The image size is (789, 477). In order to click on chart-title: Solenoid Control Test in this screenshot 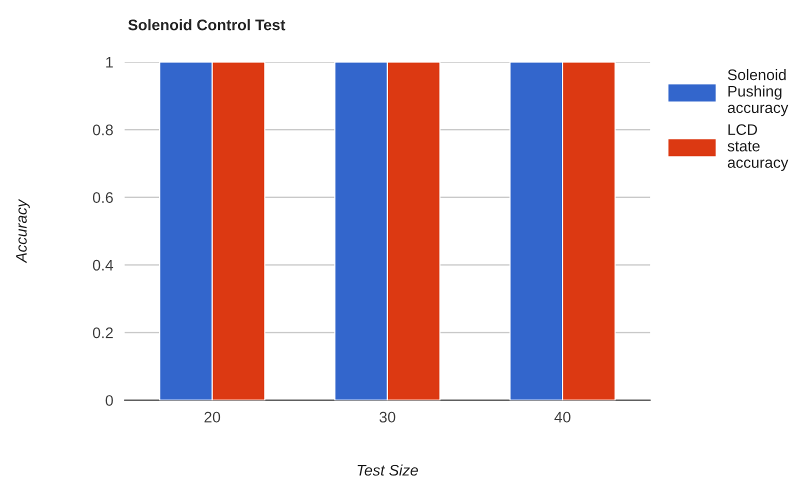, I will do `click(207, 24)`.